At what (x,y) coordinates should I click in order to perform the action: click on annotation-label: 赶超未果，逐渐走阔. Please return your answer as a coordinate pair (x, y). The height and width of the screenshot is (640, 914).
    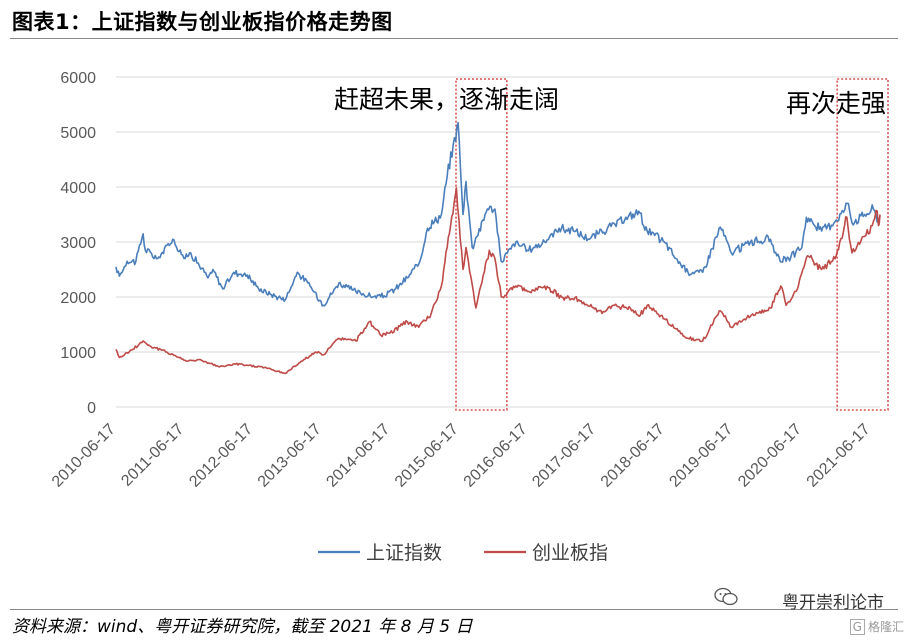
    Looking at the image, I should click on (446, 99).